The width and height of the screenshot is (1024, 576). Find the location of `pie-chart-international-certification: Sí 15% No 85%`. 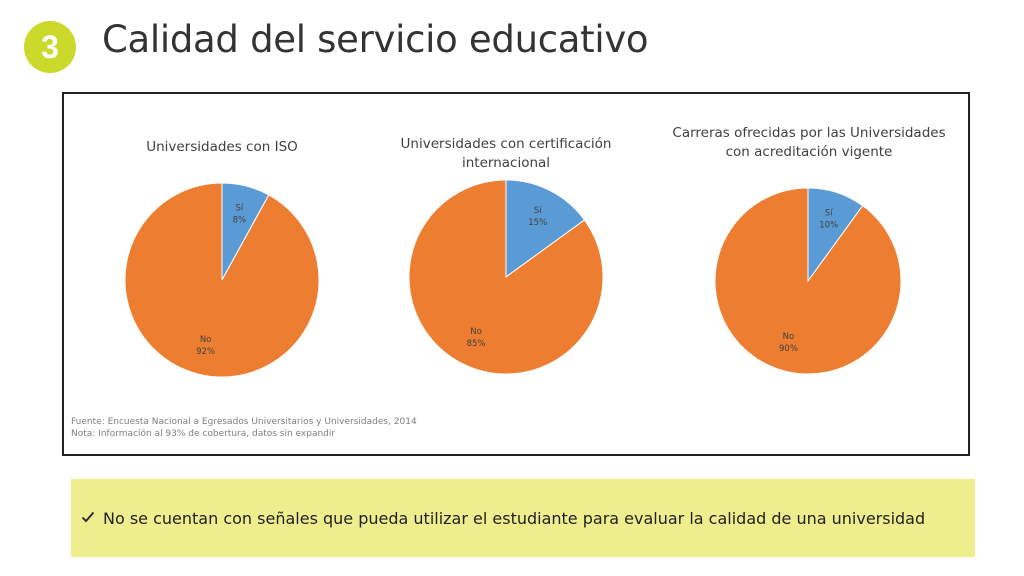

pie-chart-international-certification: Sí 15% No 85% is located at coordinates (506, 277).